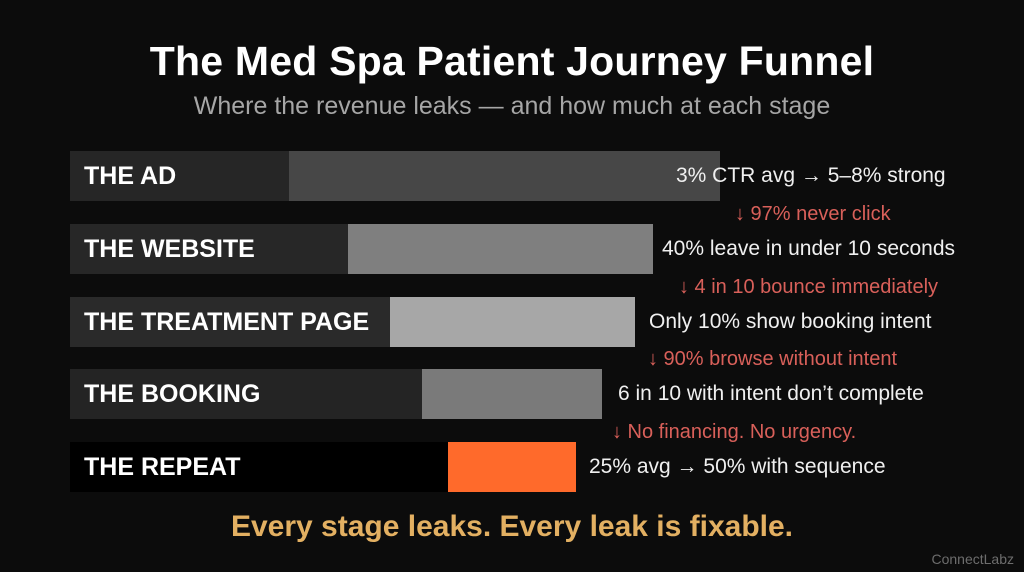  What do you see at coordinates (512, 394) in the screenshot?
I see `stage-booking-bar` at bounding box center [512, 394].